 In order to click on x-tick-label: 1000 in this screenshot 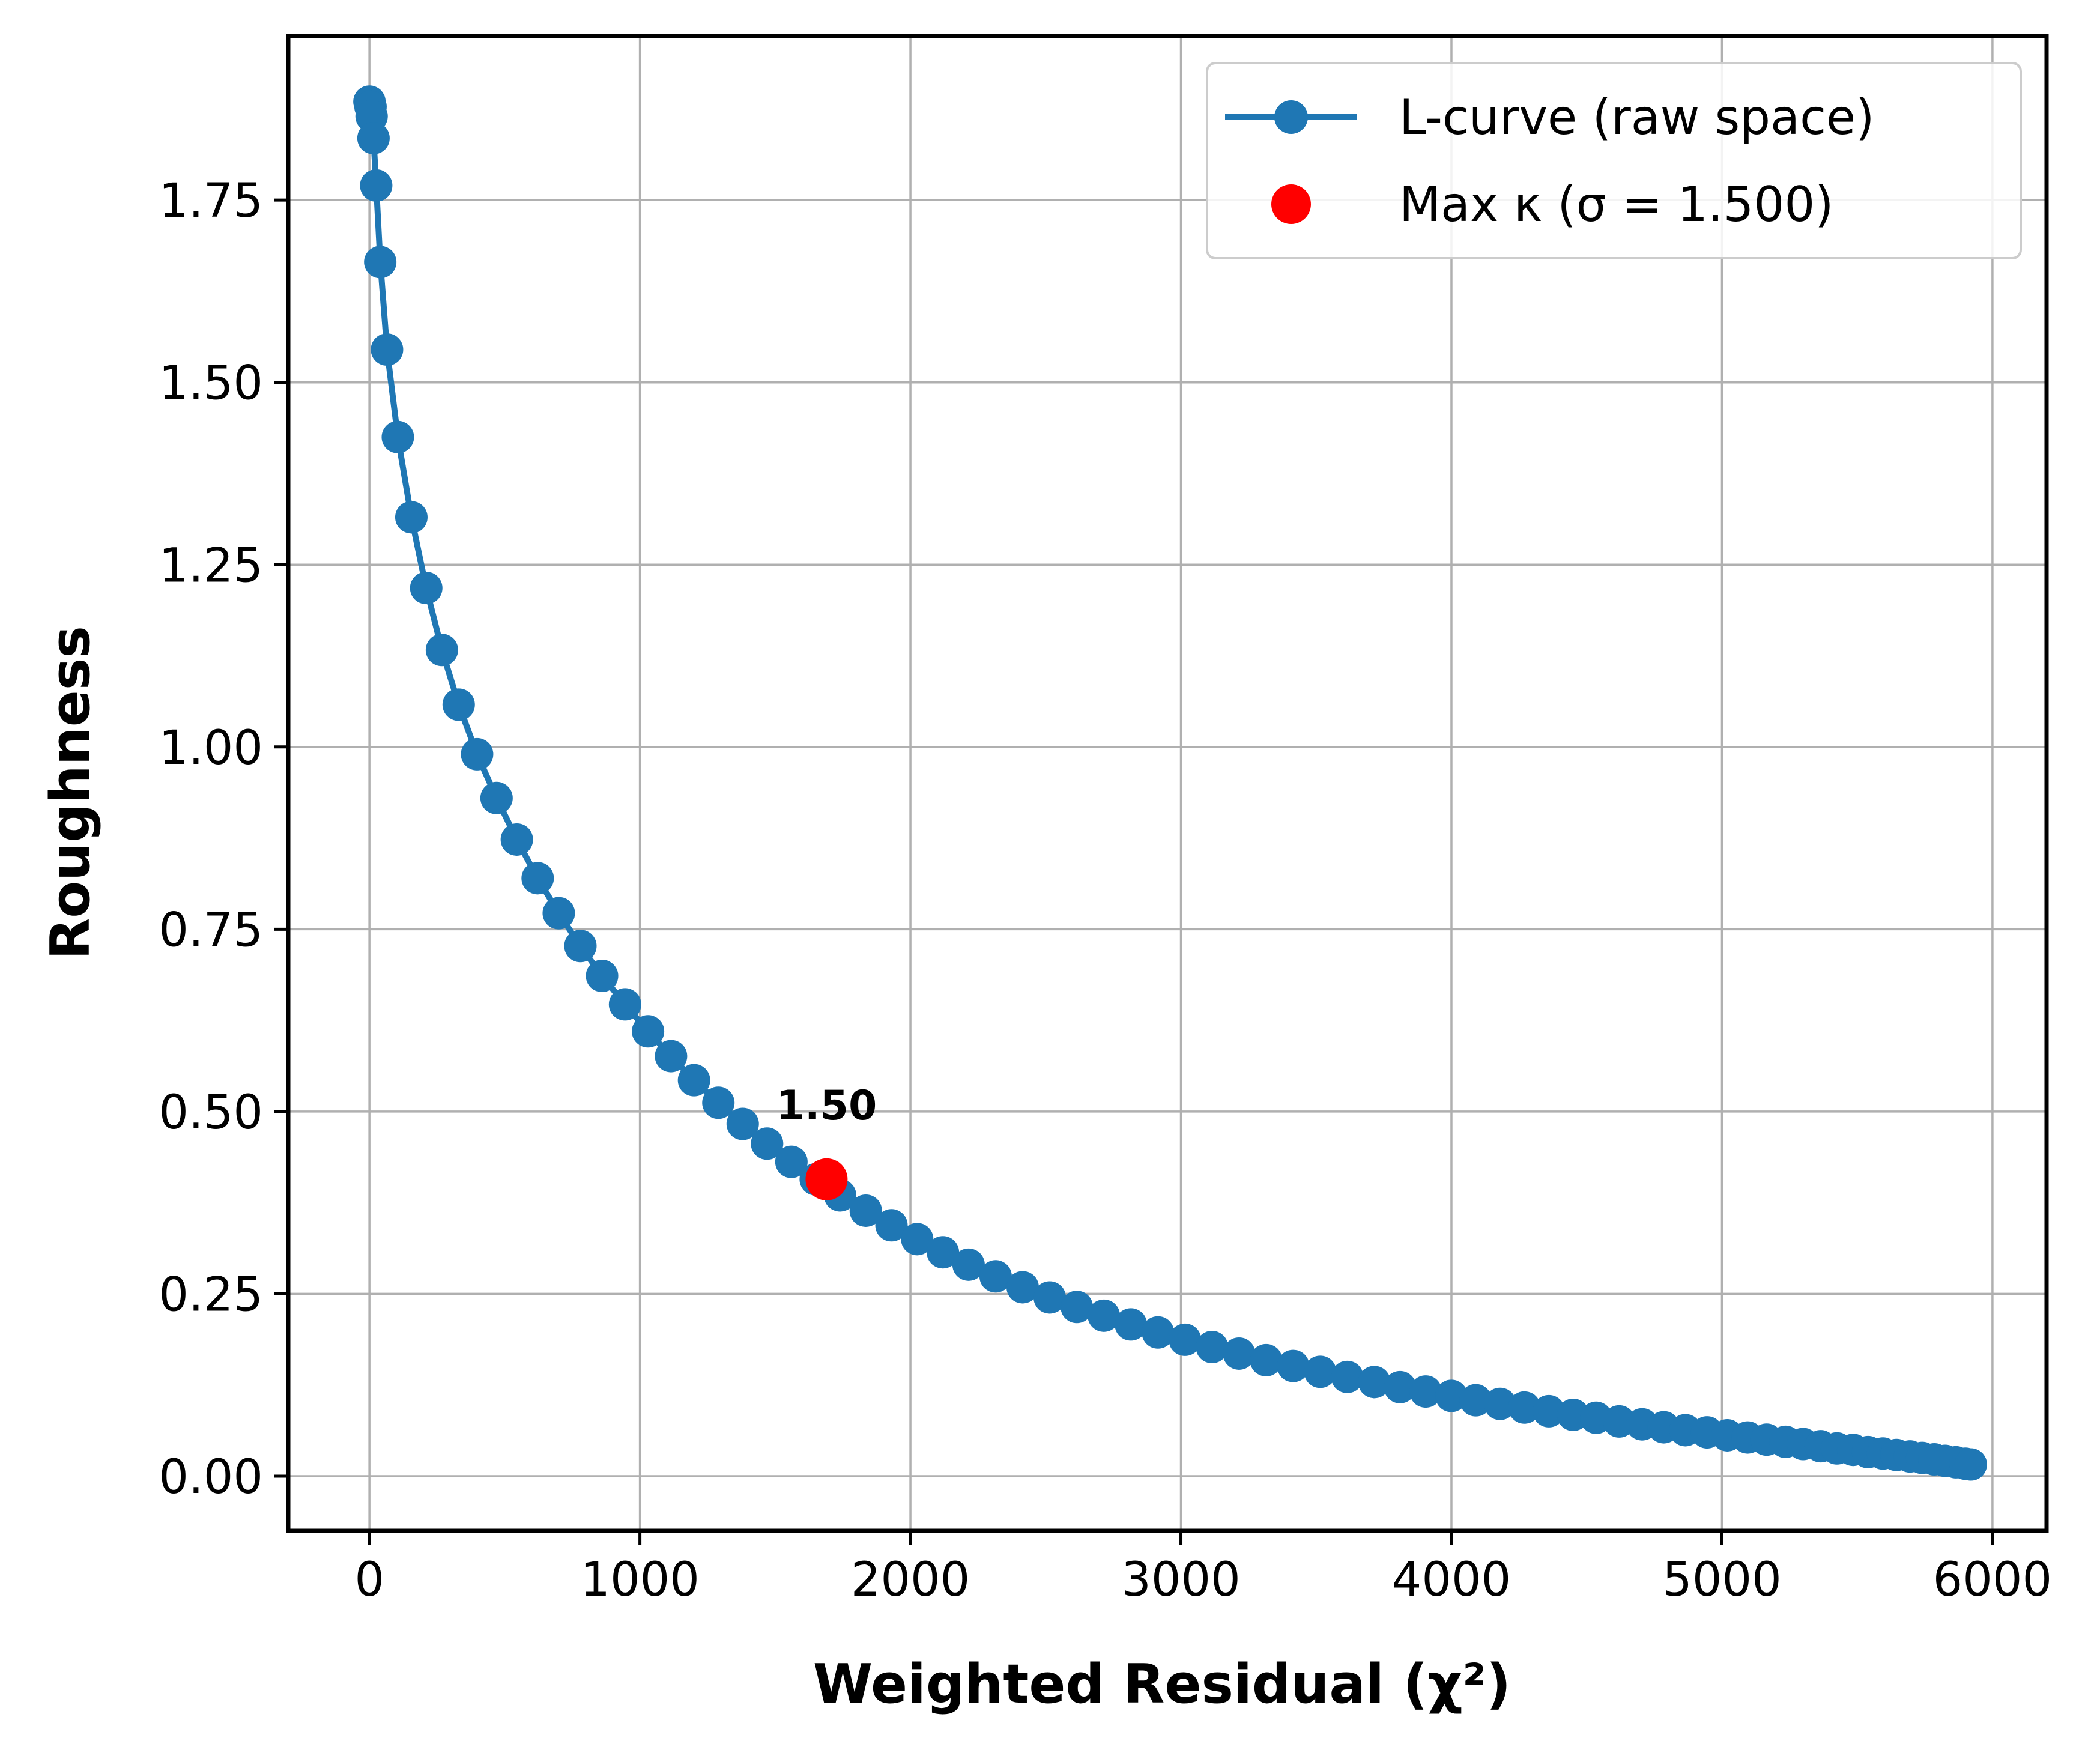, I will do `click(640, 1580)`.